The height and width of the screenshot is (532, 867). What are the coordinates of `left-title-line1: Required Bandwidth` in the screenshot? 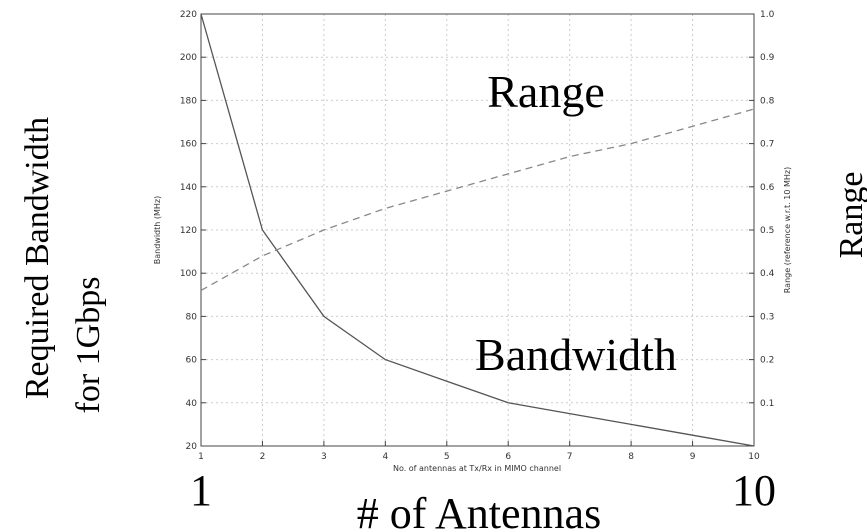 It's located at (37, 258).